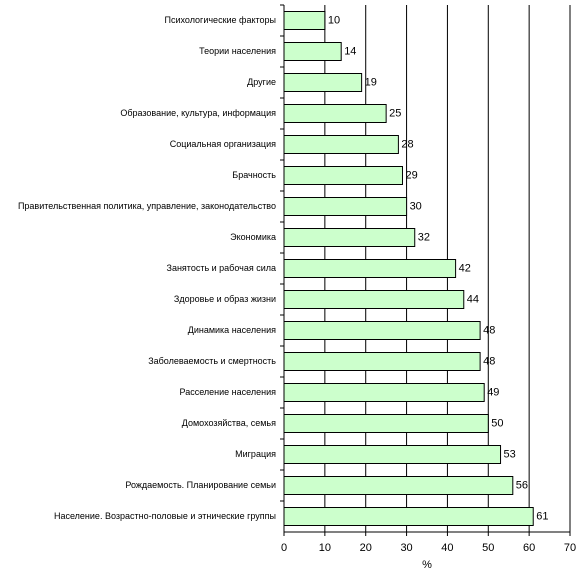  Describe the element at coordinates (371, 82) in the screenshot. I see `data-label: 19` at that location.